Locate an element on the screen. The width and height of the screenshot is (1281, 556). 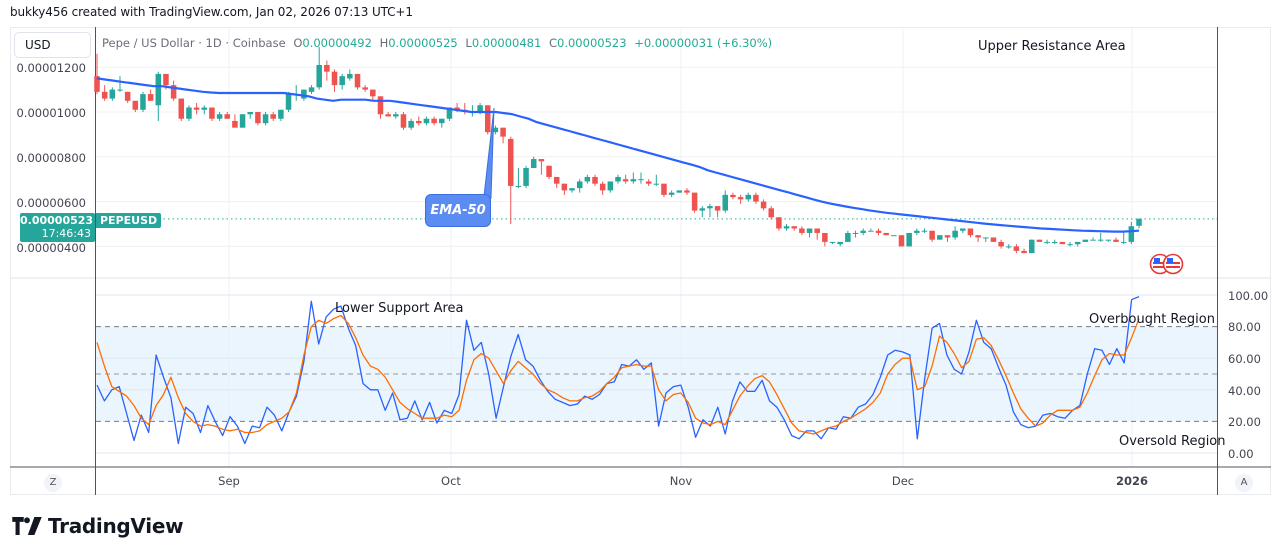
overbought-annotation: Overbought Region is located at coordinates (1152, 319).